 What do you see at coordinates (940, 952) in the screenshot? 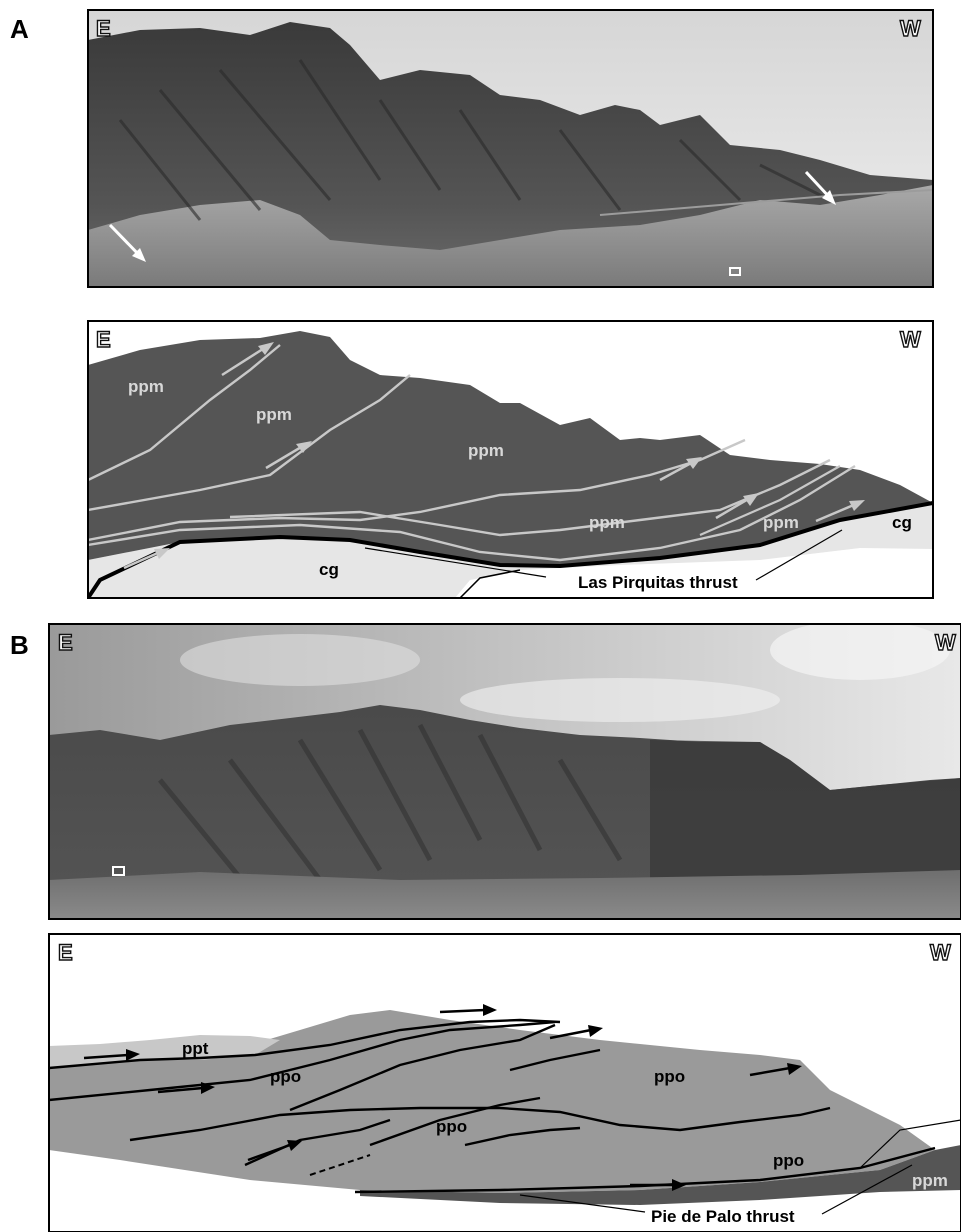
I see `orient-w-sketch-b: W` at bounding box center [940, 952].